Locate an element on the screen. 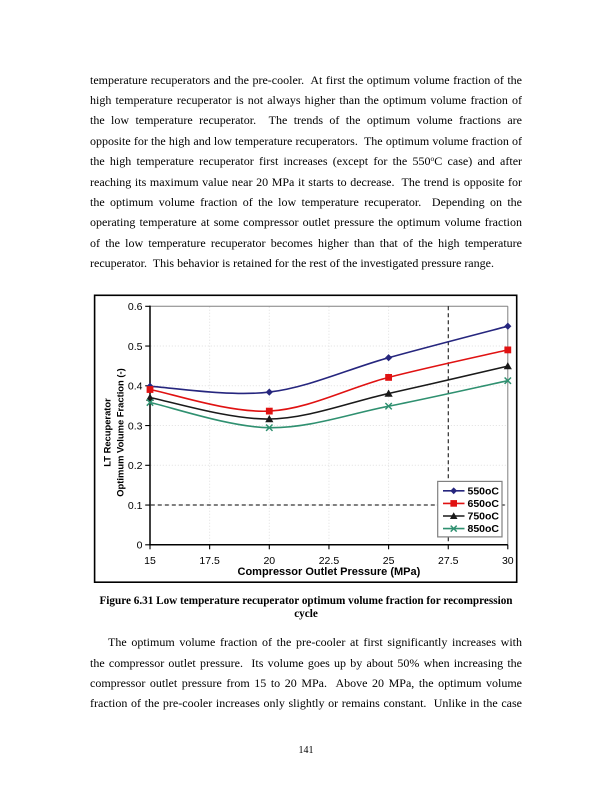 The image size is (612, 792). svg-text: 15 is located at coordinates (150, 561).